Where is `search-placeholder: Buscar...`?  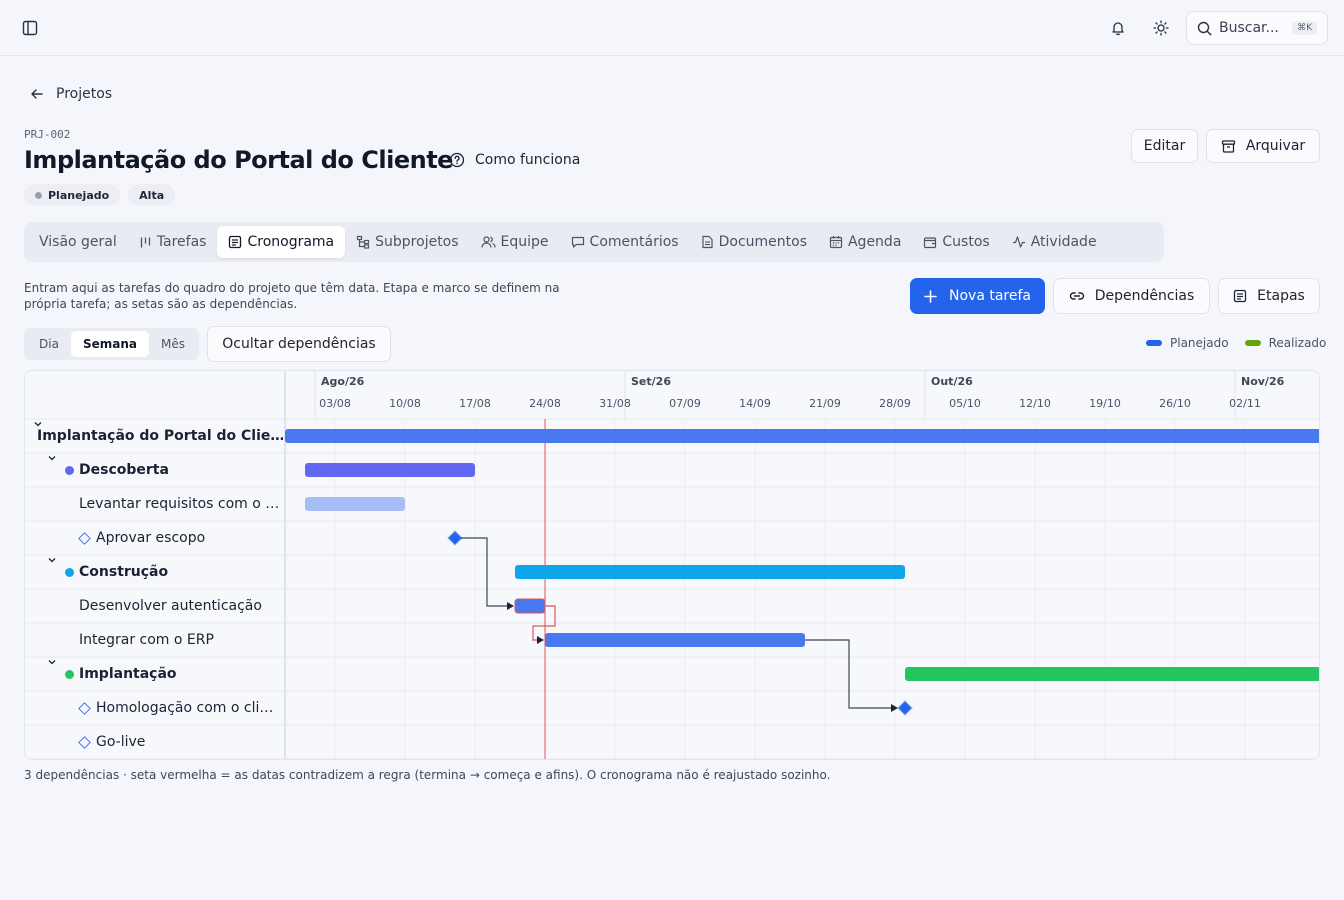
search-placeholder: Buscar... is located at coordinates (1249, 28).